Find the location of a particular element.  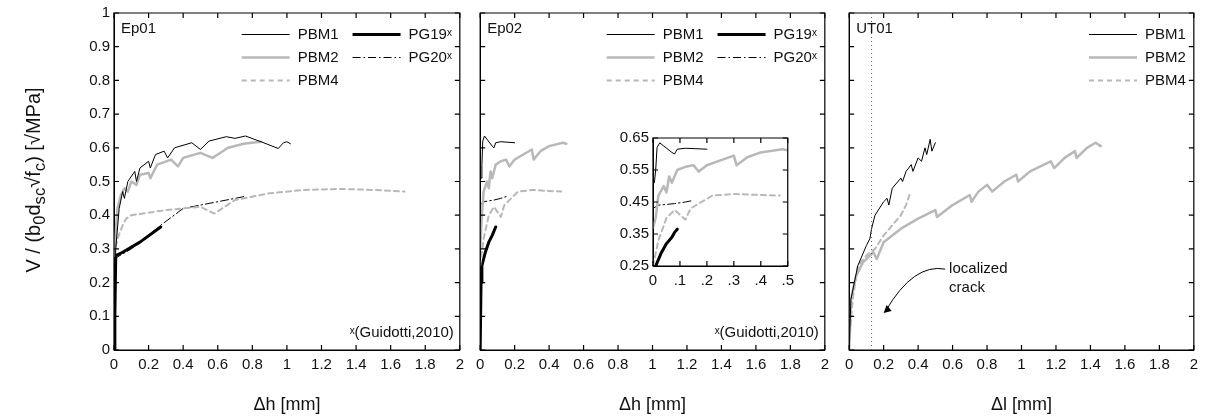

y-tick-label: 0.5 is located at coordinates (99, 180).